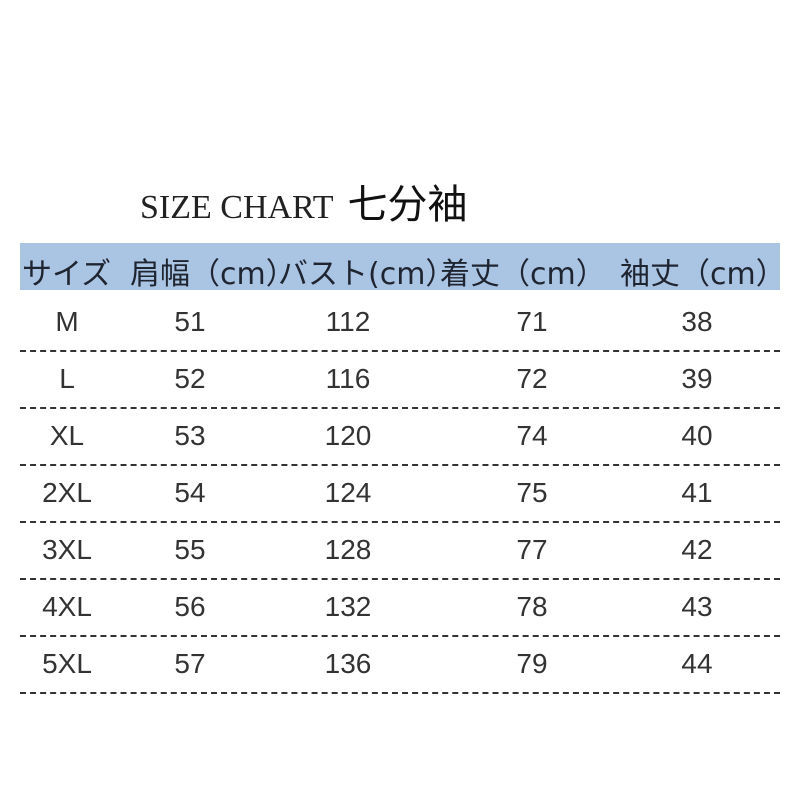  I want to click on header-sleeve: 袖丈（cm）, so click(703, 274).